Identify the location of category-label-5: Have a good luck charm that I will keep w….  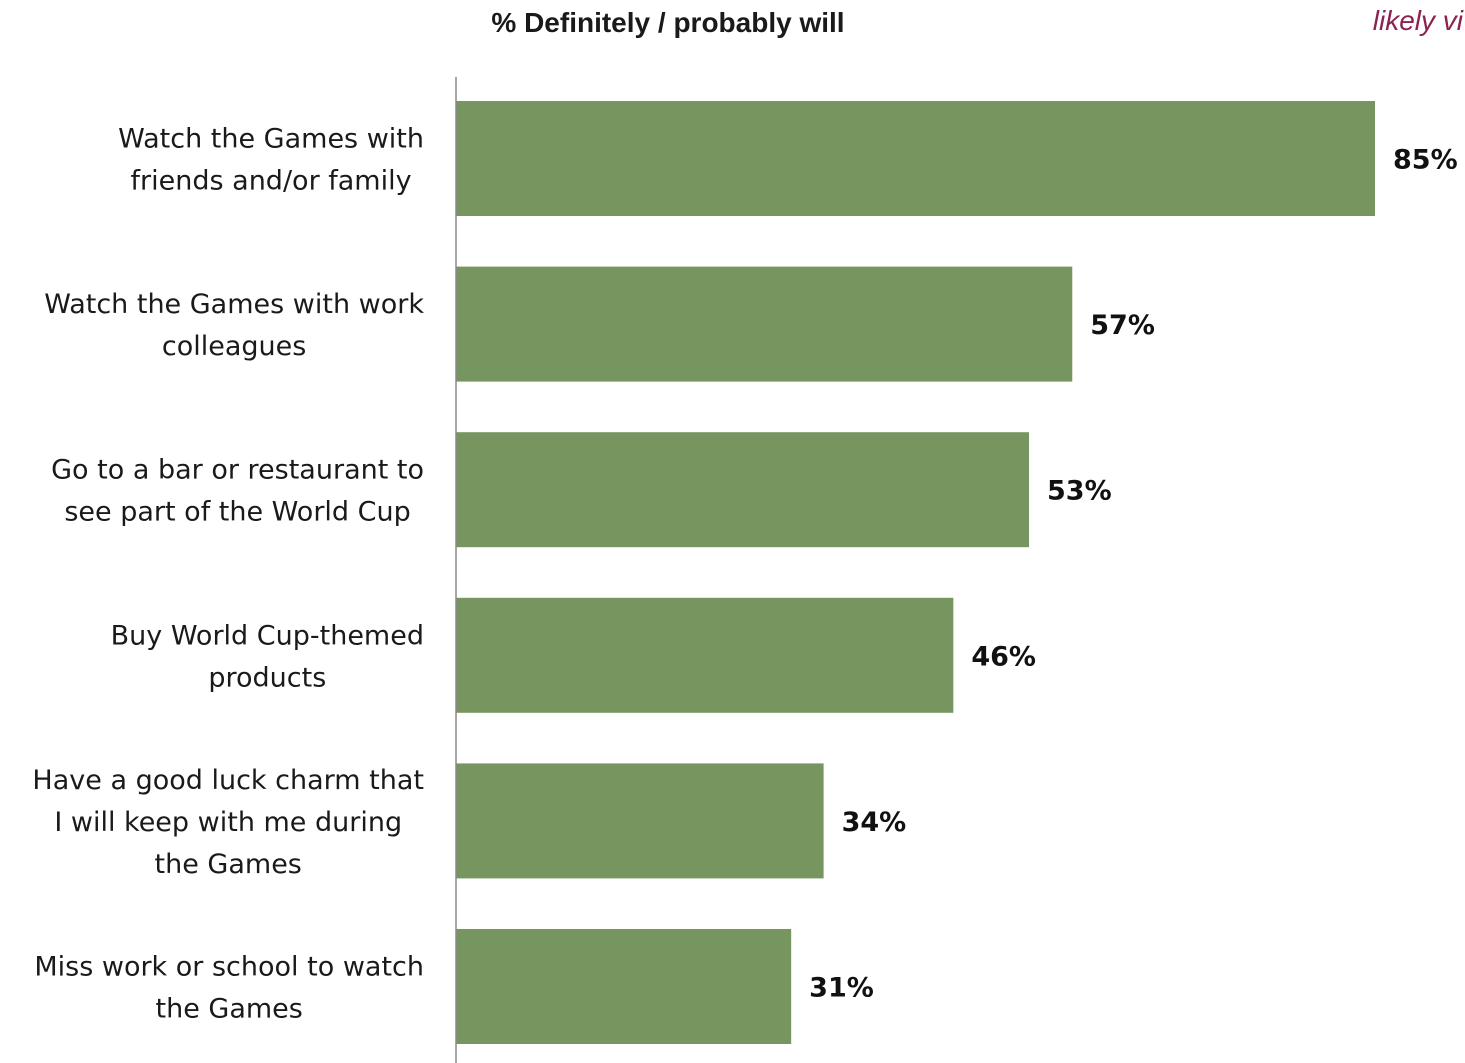
(228, 822).